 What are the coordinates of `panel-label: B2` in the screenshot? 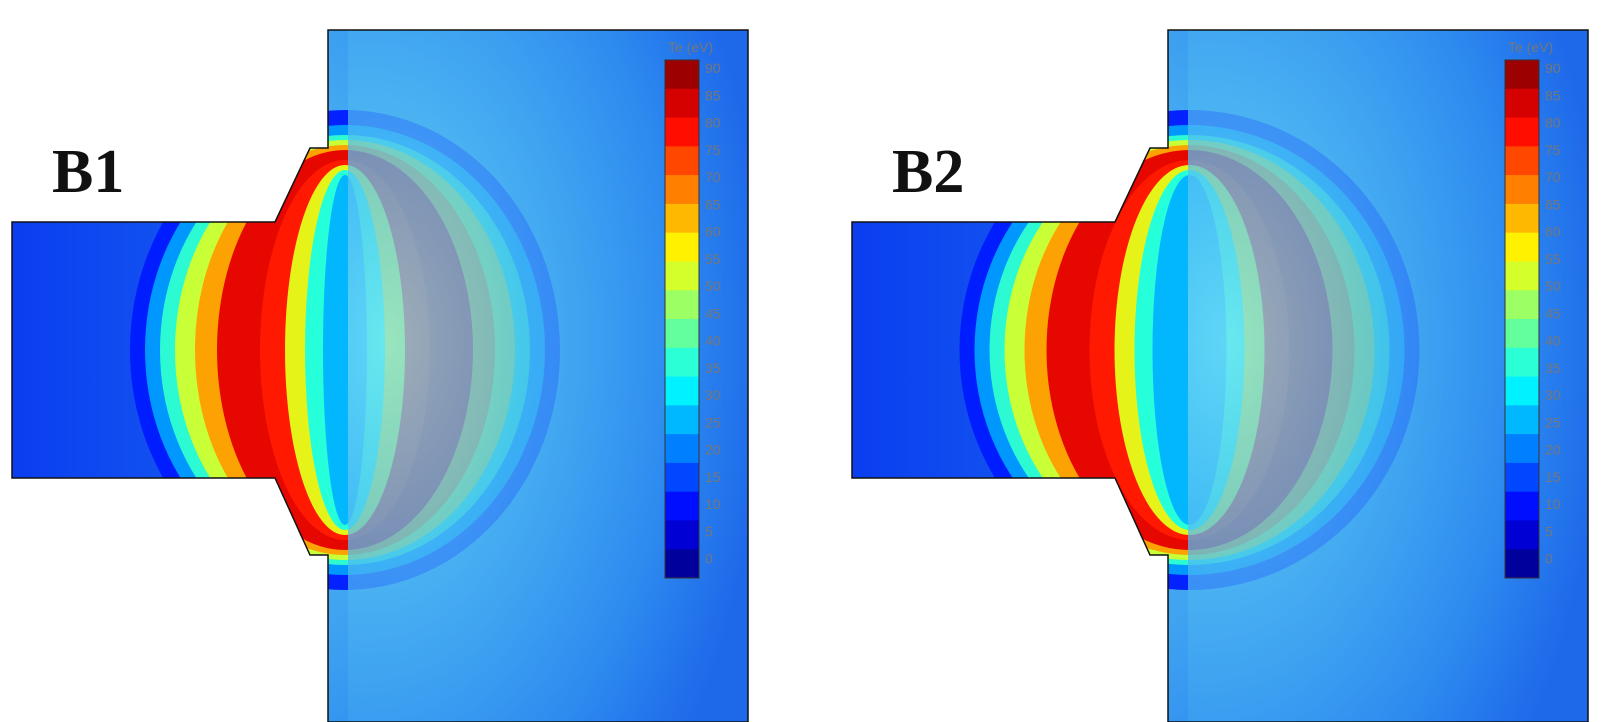 It's located at (928, 172).